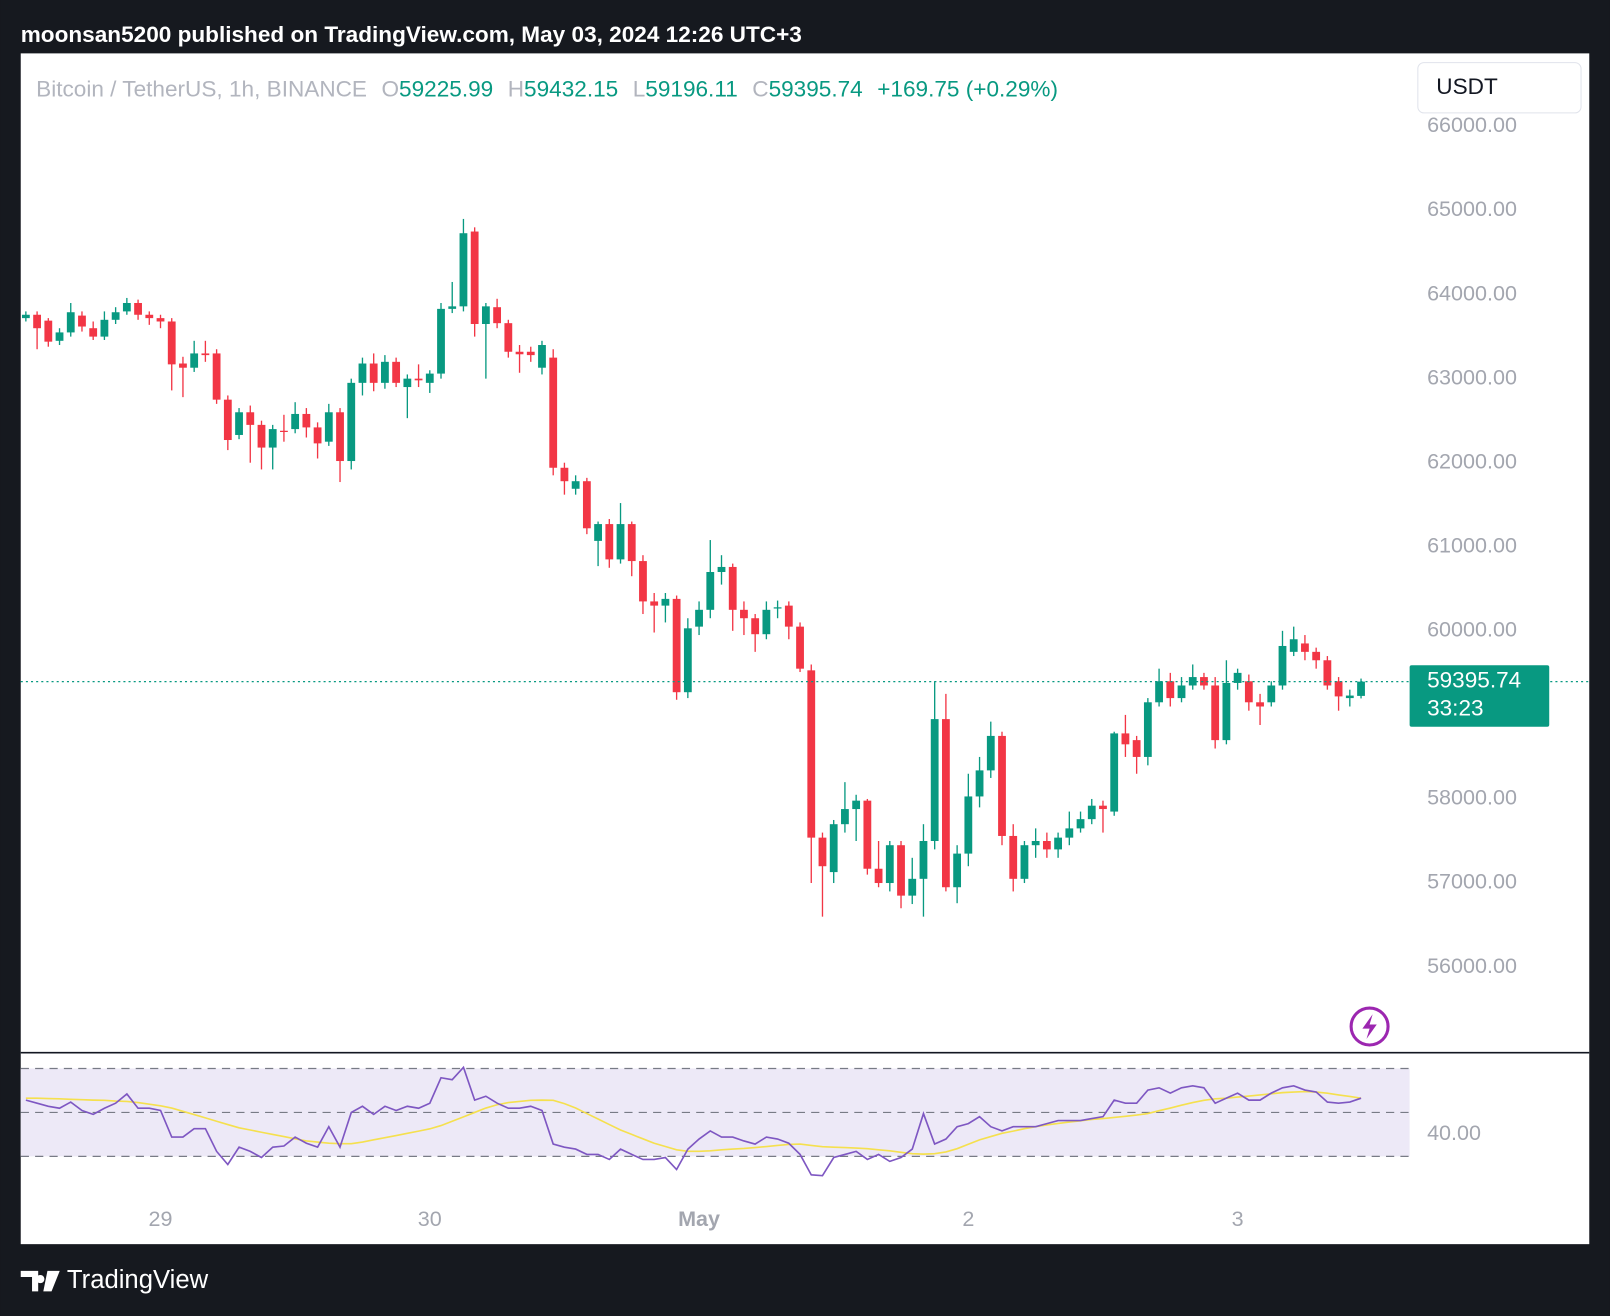  I want to click on lightning-icon, so click(1369, 1026).